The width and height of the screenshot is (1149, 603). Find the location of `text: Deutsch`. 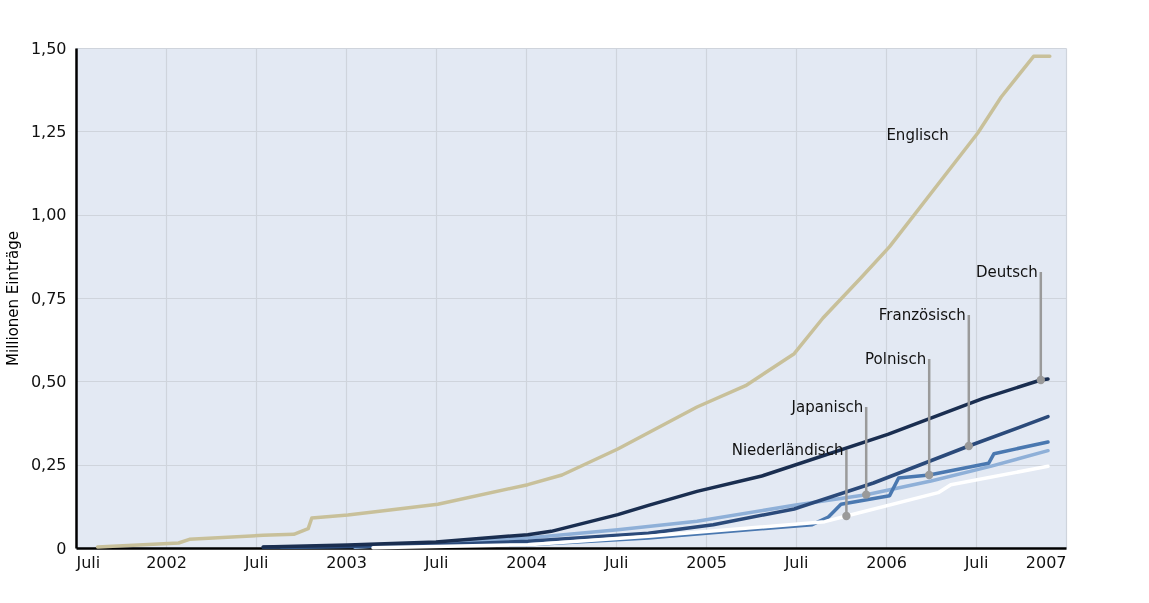

text: Deutsch is located at coordinates (1007, 272).